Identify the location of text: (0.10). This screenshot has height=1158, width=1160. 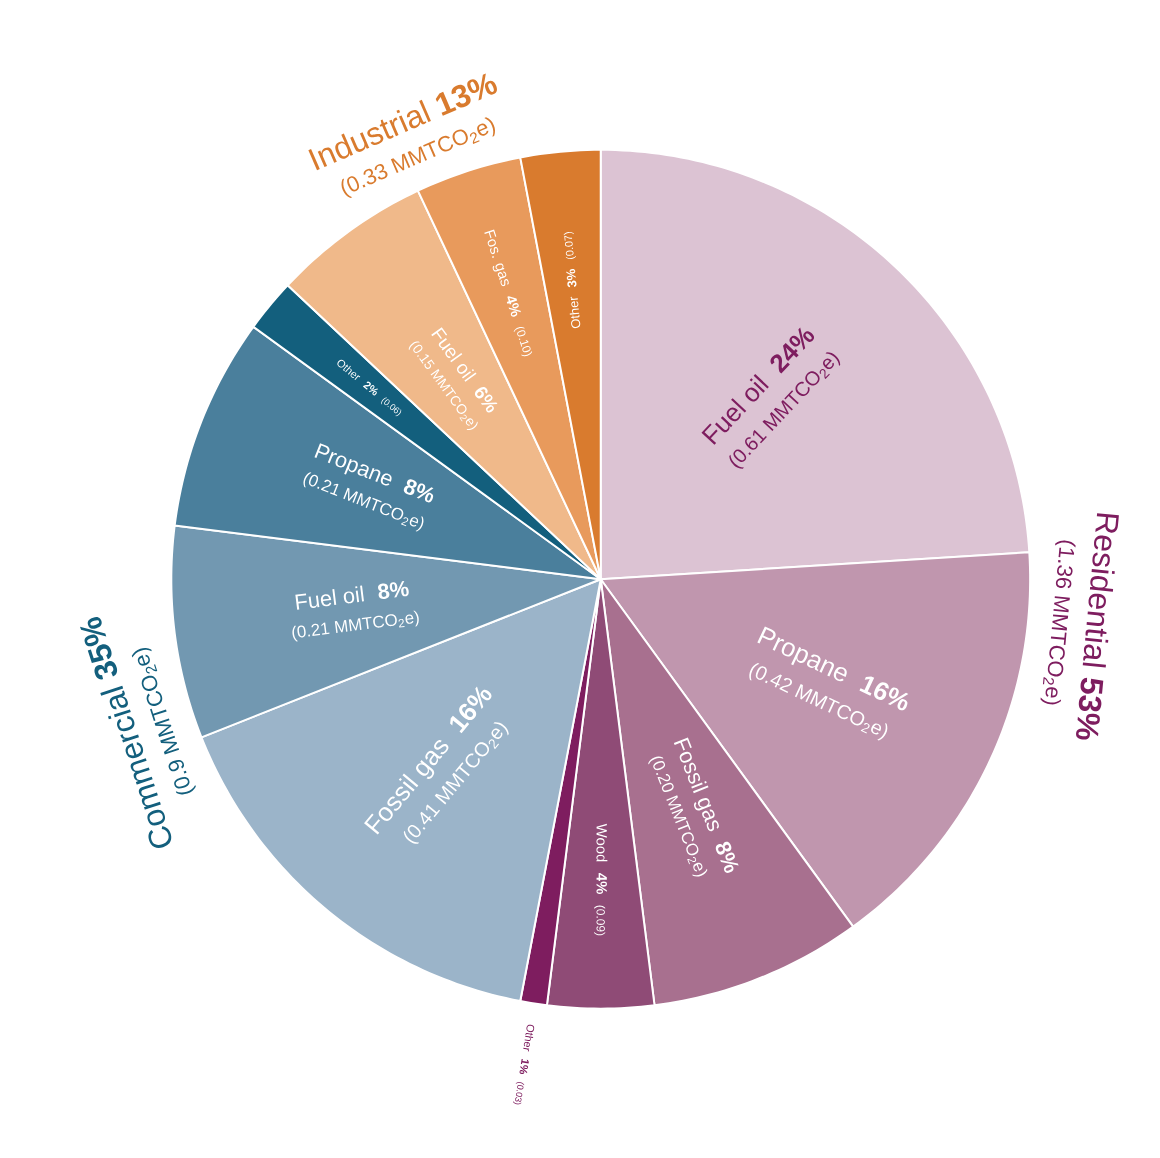
(523, 341).